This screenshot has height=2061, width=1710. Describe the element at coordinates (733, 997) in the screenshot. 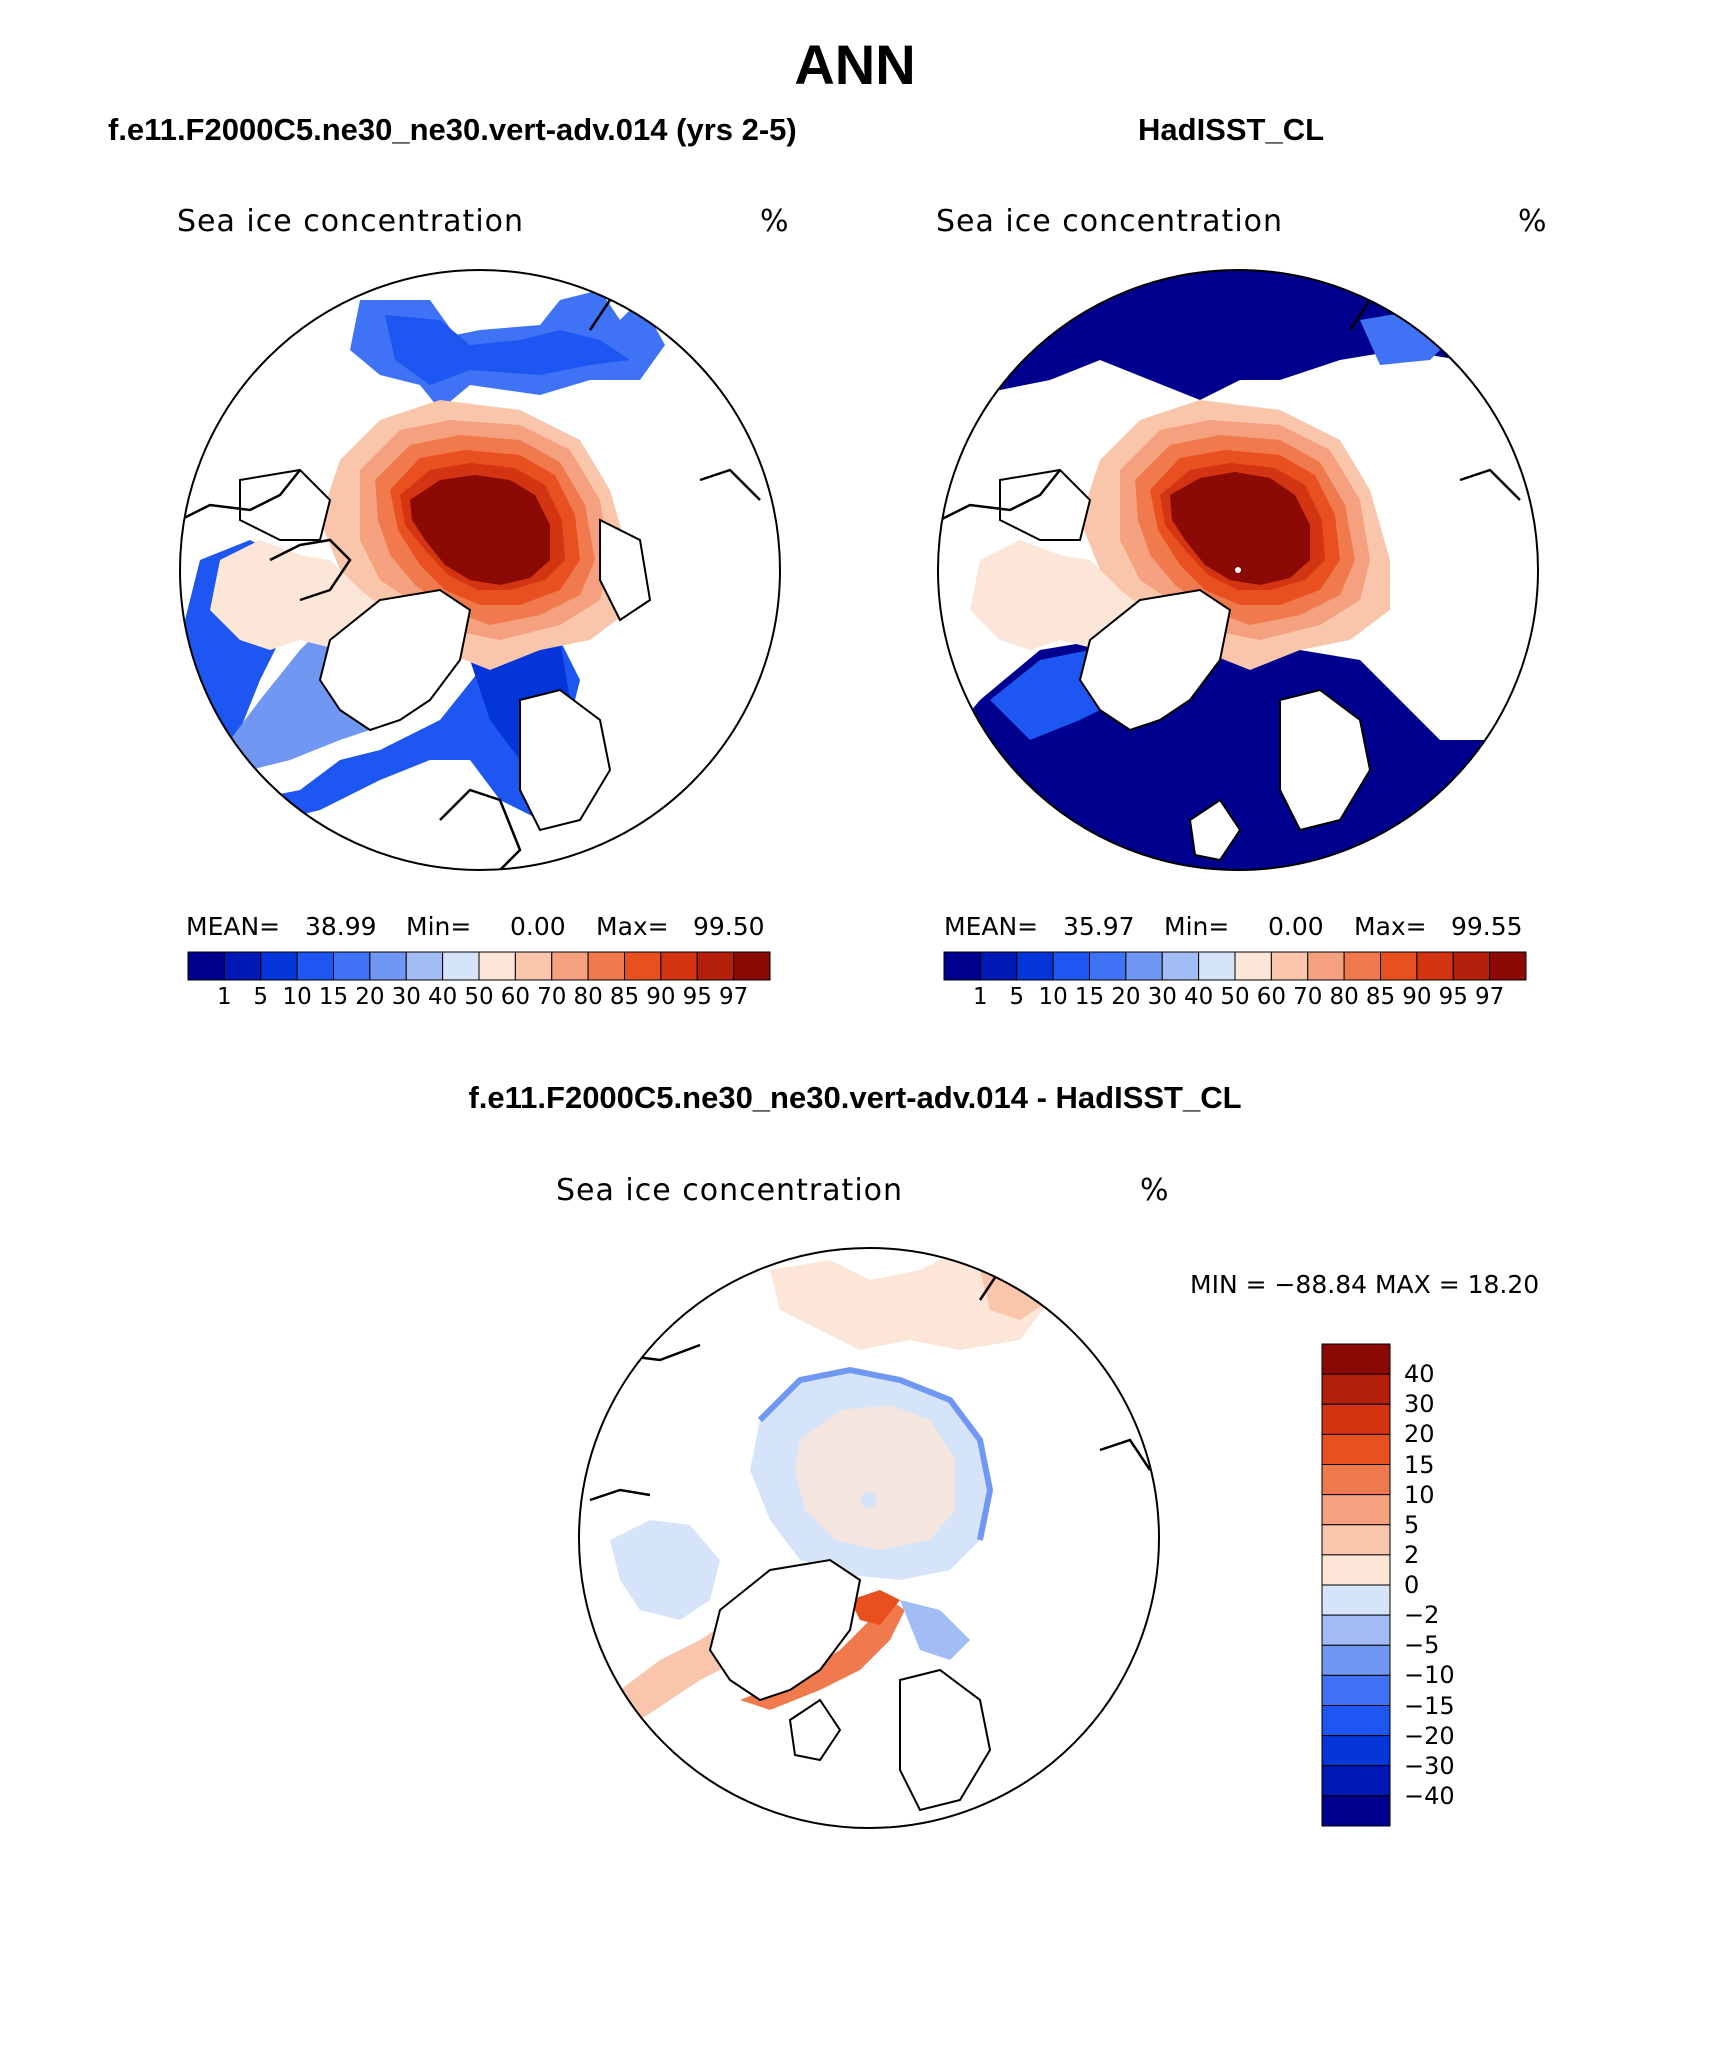

I see `colorbar-tick-label: 97` at that location.